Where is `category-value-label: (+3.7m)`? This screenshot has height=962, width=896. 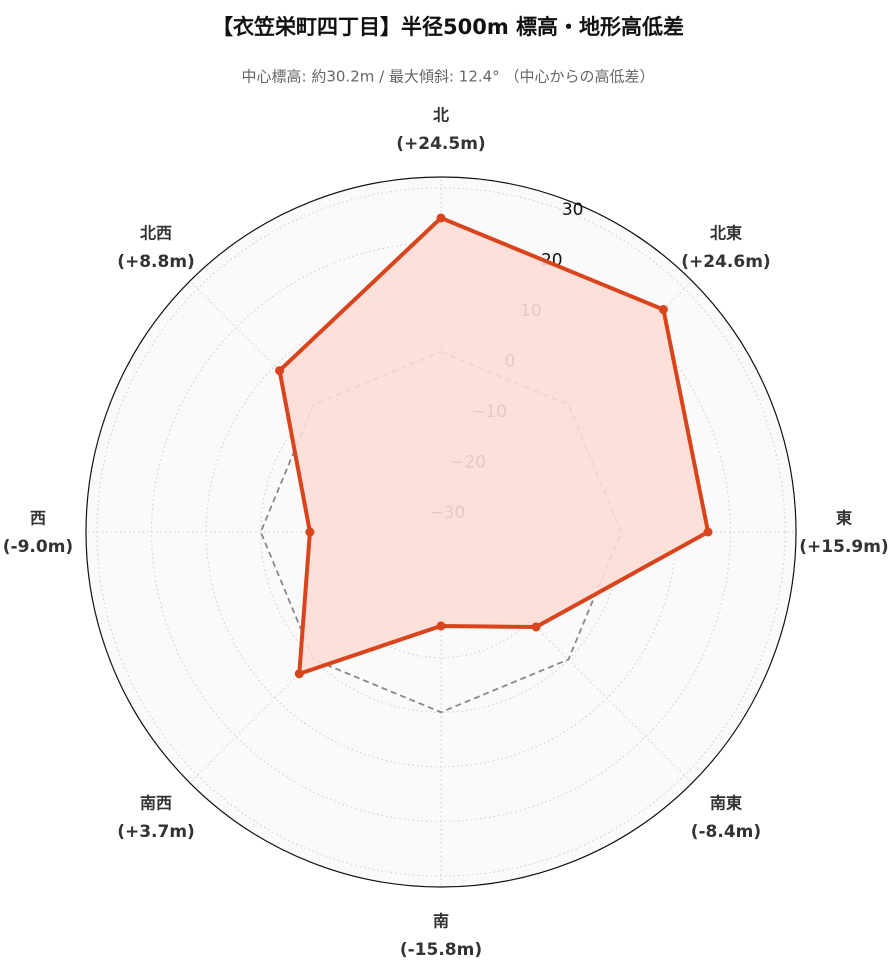 category-value-label: (+3.7m) is located at coordinates (156, 832).